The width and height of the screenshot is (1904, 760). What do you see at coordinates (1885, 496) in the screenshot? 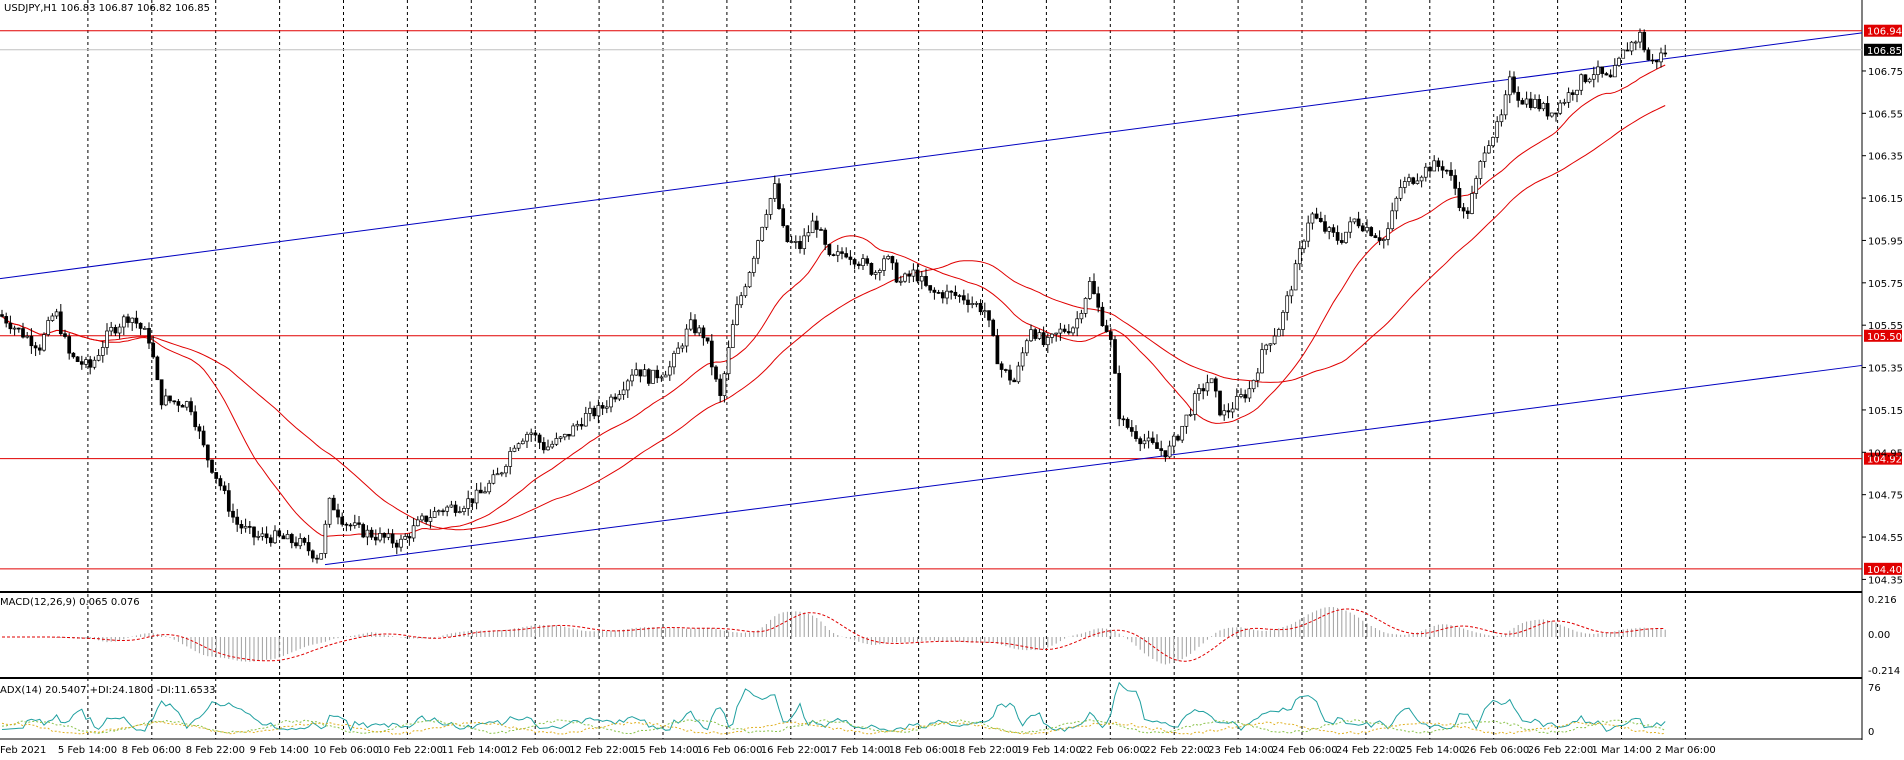
I see `y-tick-label: 104.75` at bounding box center [1885, 496].